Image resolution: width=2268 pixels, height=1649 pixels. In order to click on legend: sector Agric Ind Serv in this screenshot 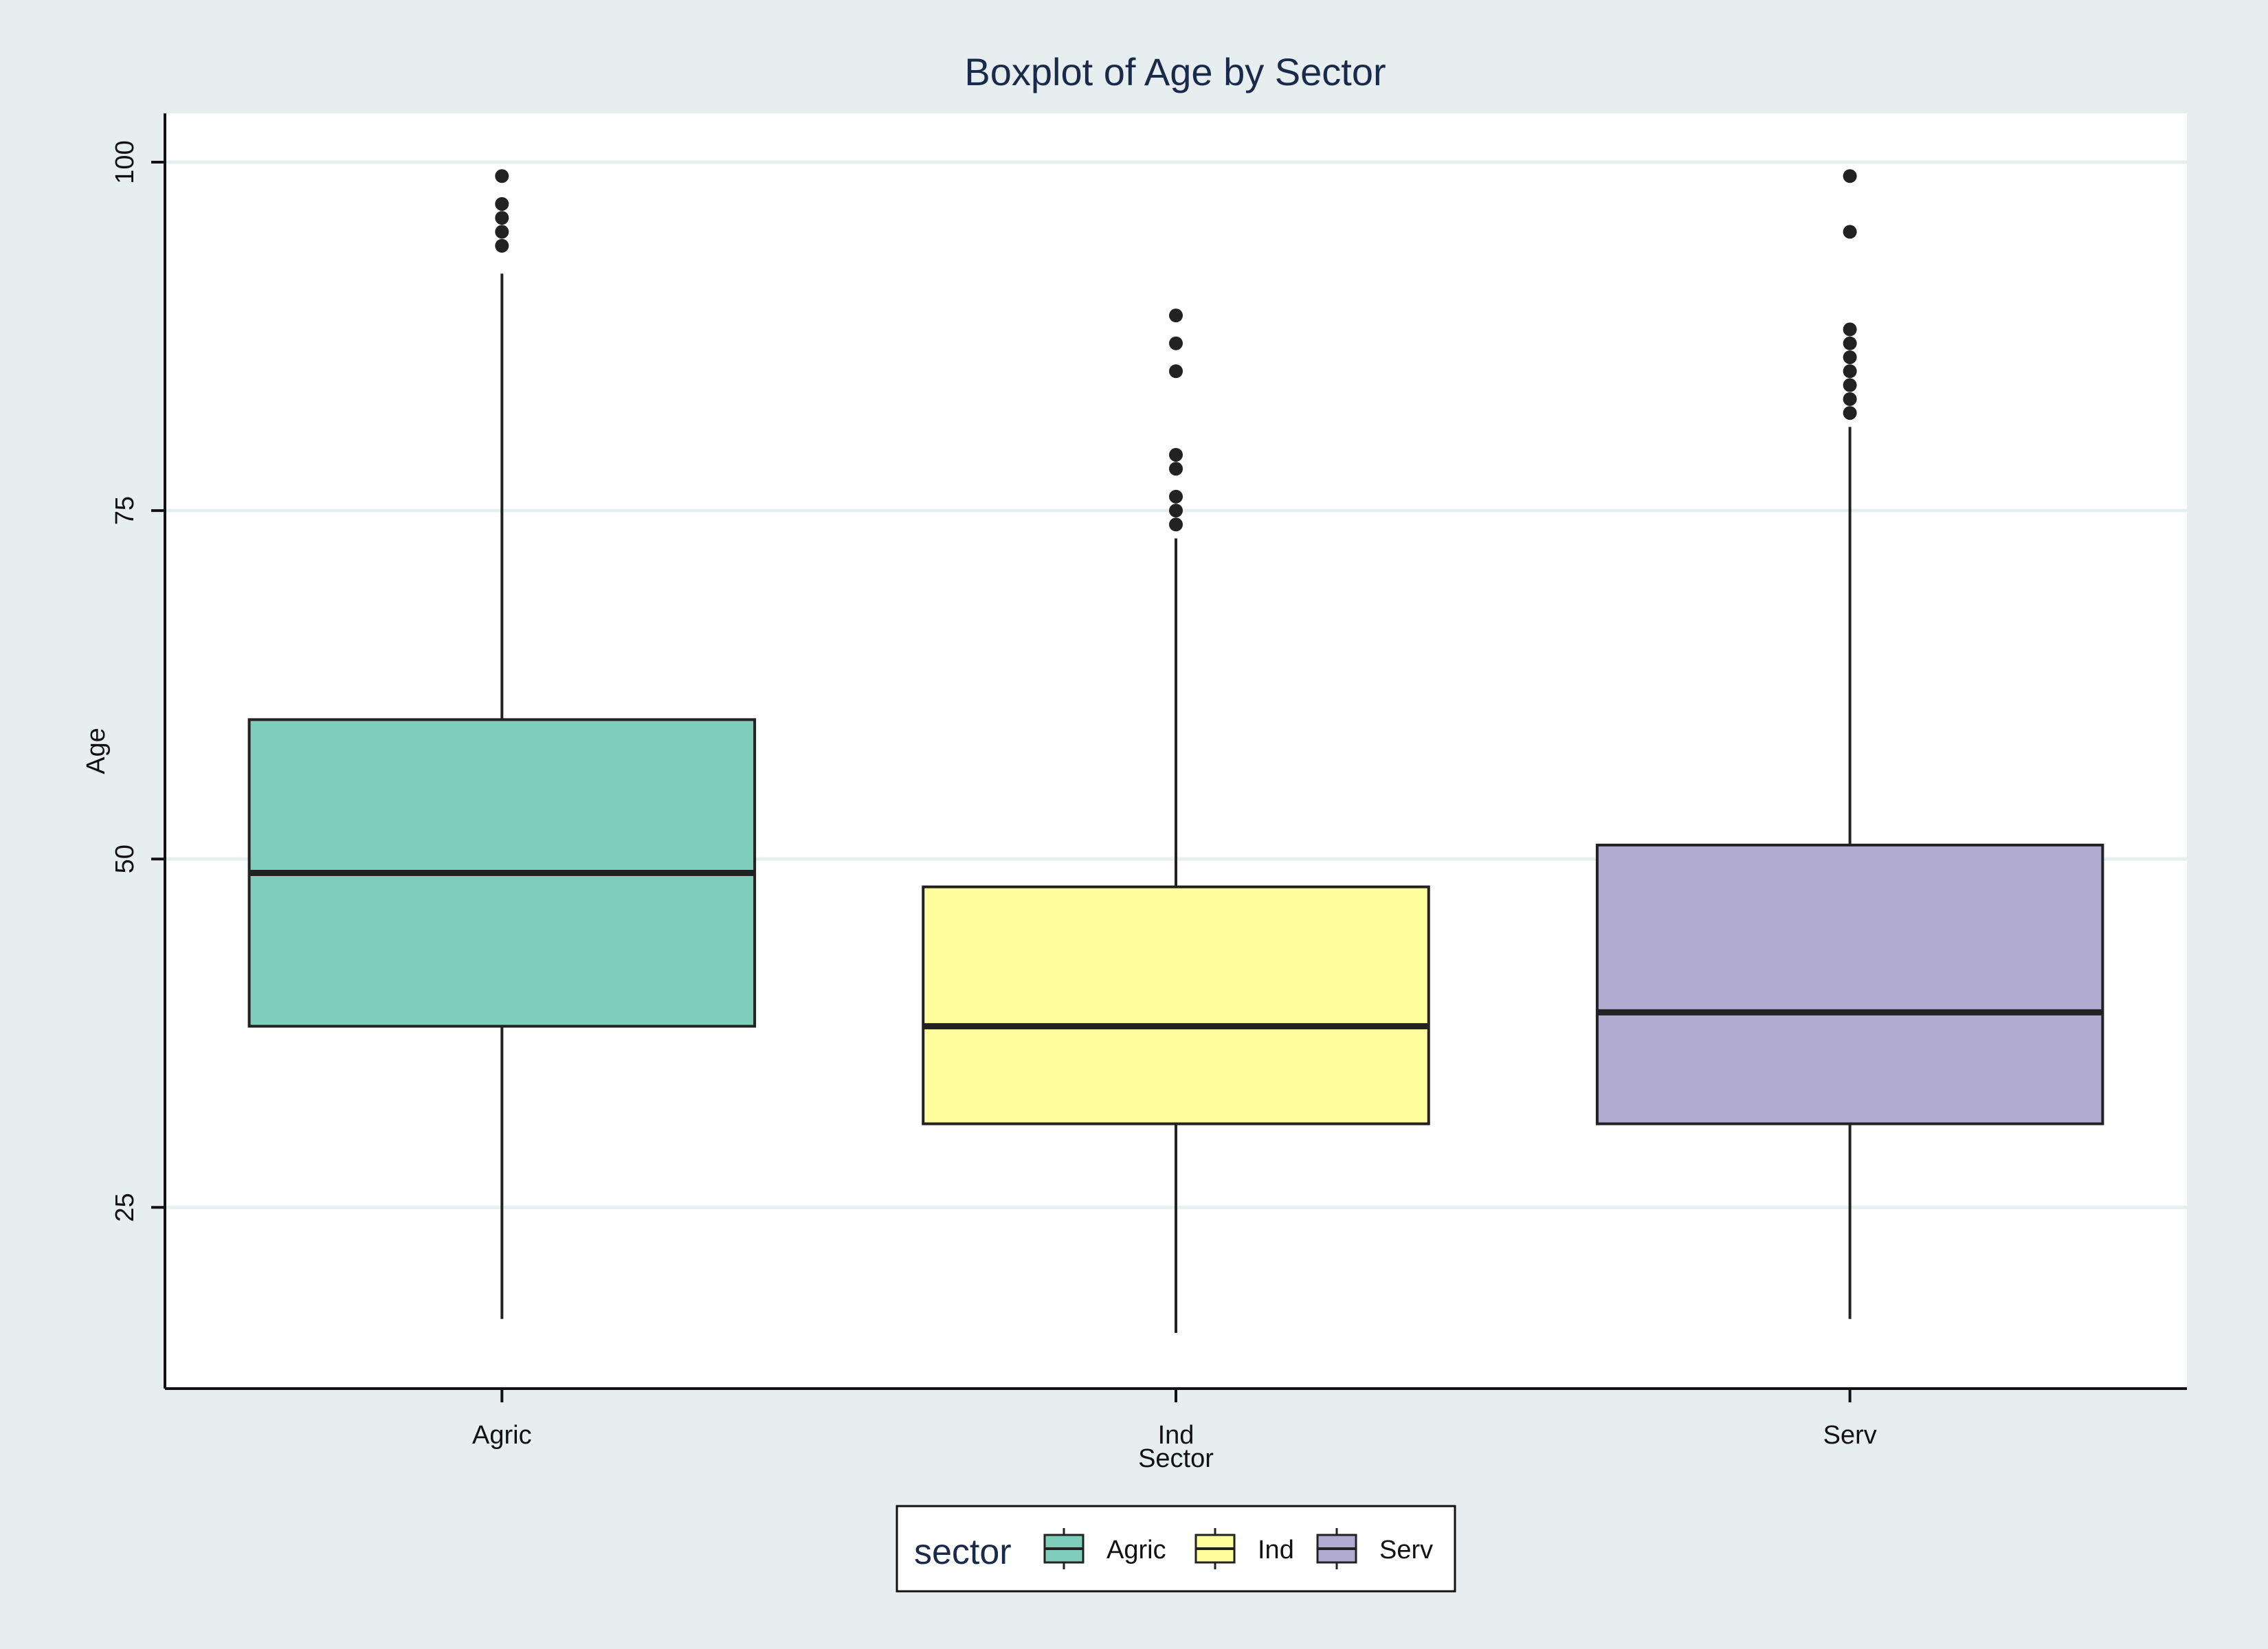, I will do `click(1176, 1549)`.